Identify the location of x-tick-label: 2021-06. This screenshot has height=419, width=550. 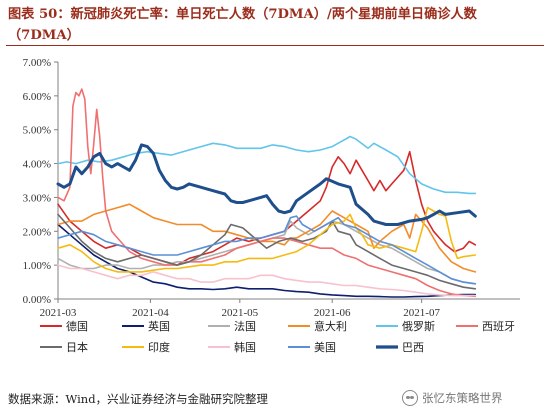
(332, 313).